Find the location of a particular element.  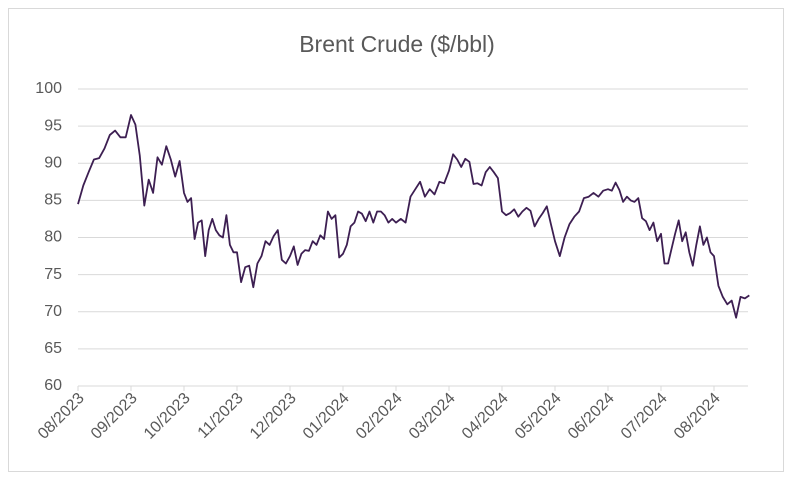

y-tick-label: 100 is located at coordinates (48, 88).